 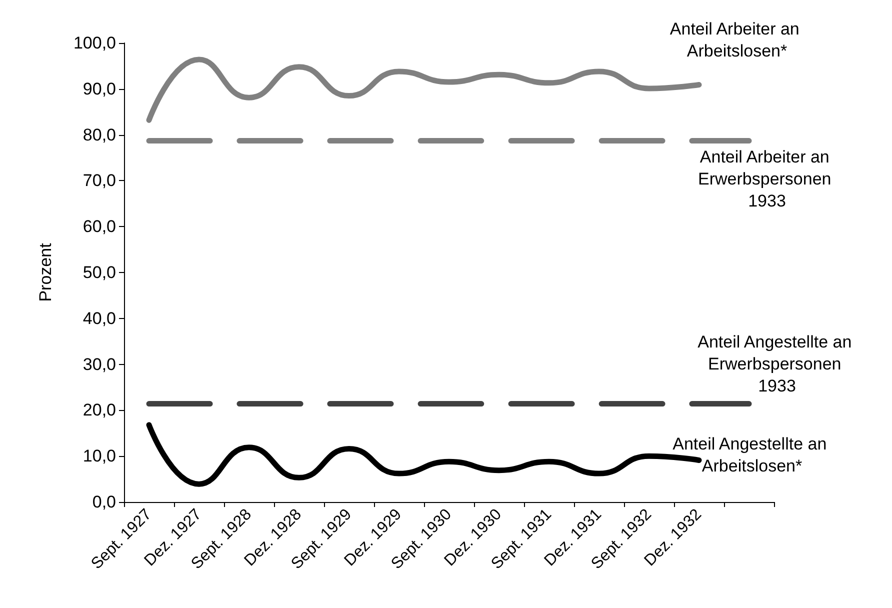 I want to click on series-label: Anteil Angestellte an Arbeitslosen*, so click(x=752, y=455).